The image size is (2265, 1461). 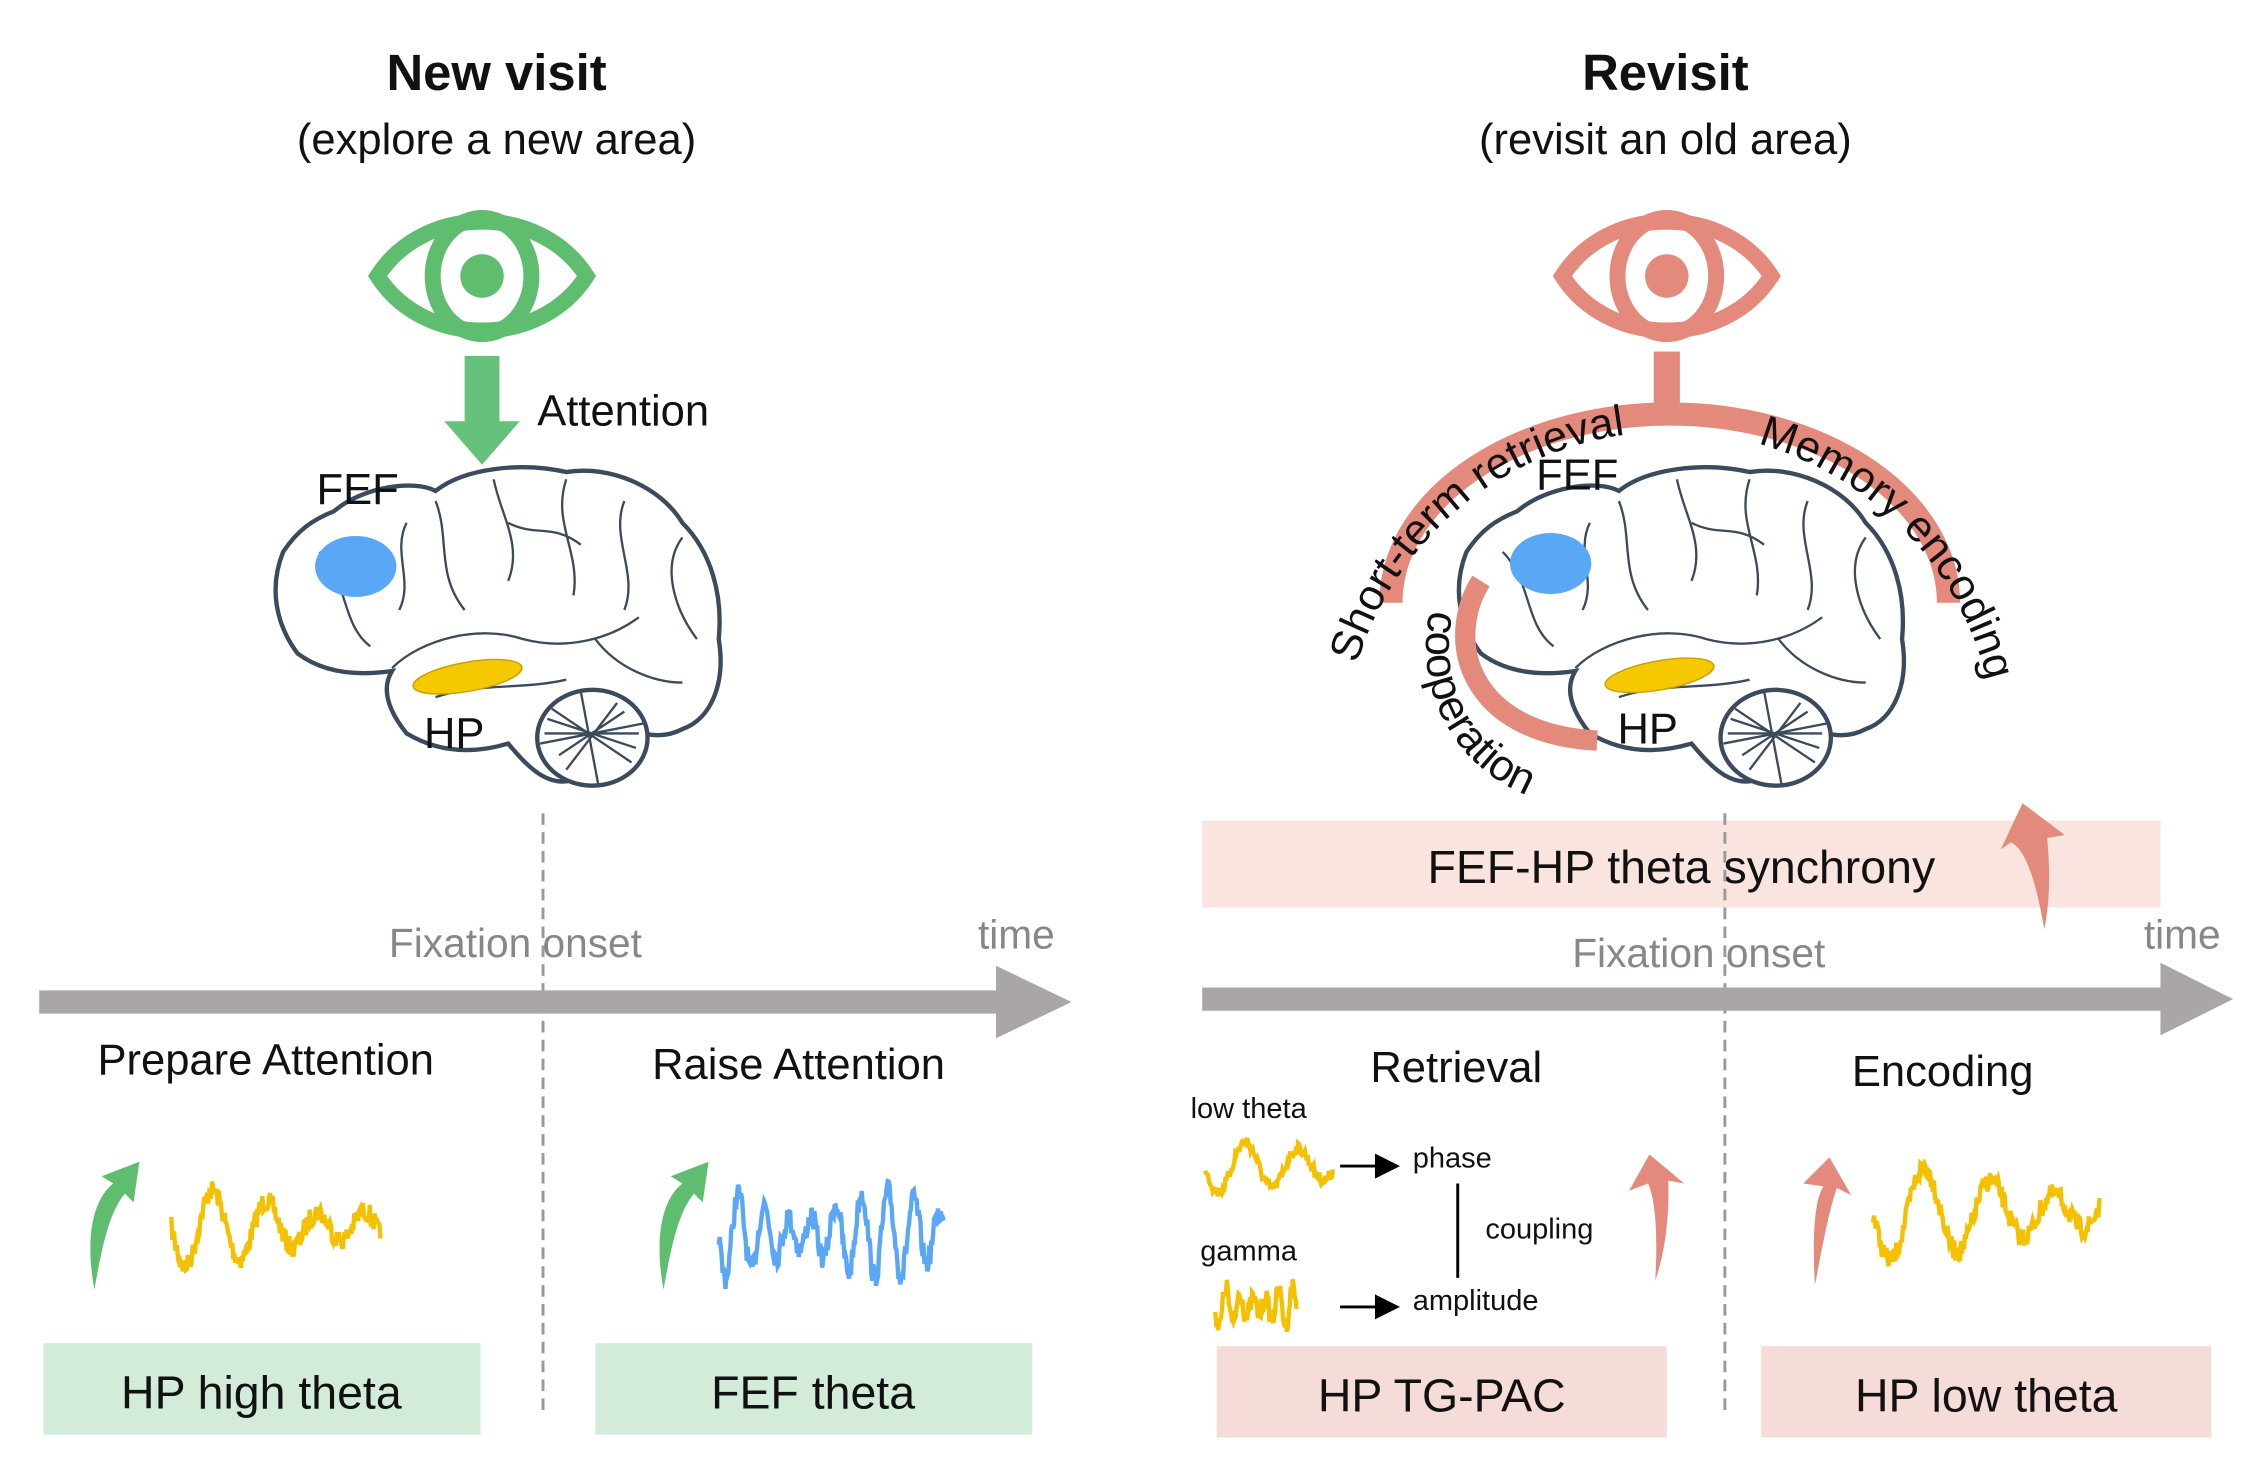 I want to click on sync-band, so click(x=1681, y=864).